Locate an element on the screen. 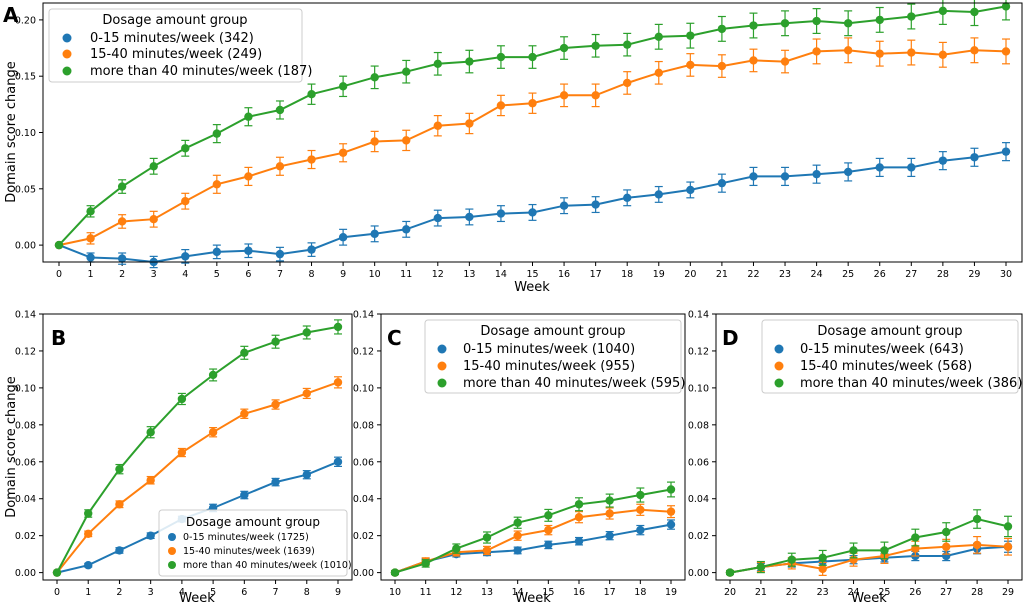 The image size is (1026, 606). panel-b-ytick-label: 0.14 is located at coordinates (25, 315).